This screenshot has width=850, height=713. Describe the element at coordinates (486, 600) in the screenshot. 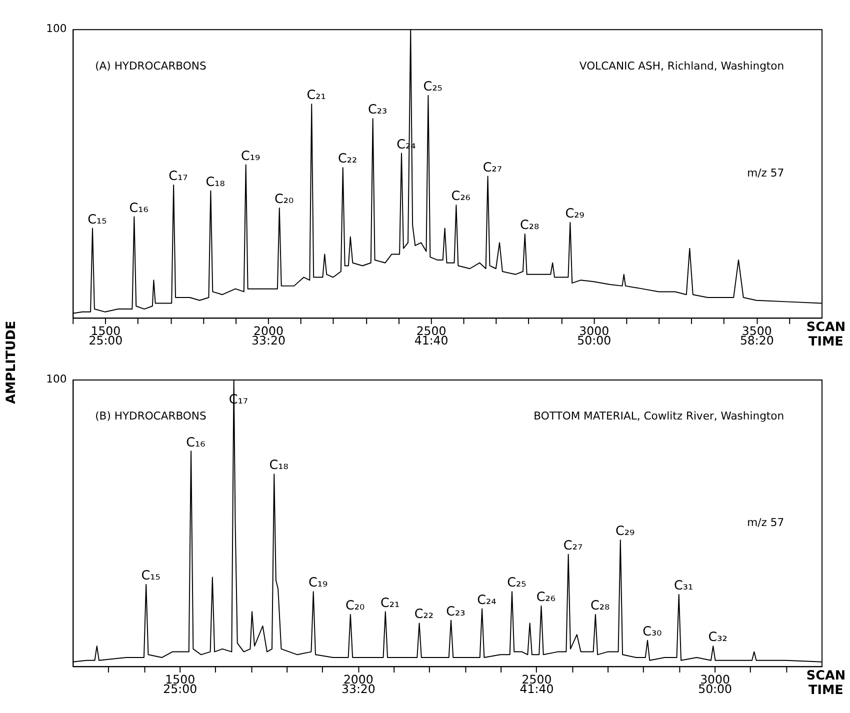

I see `annotation: C₂₄` at that location.